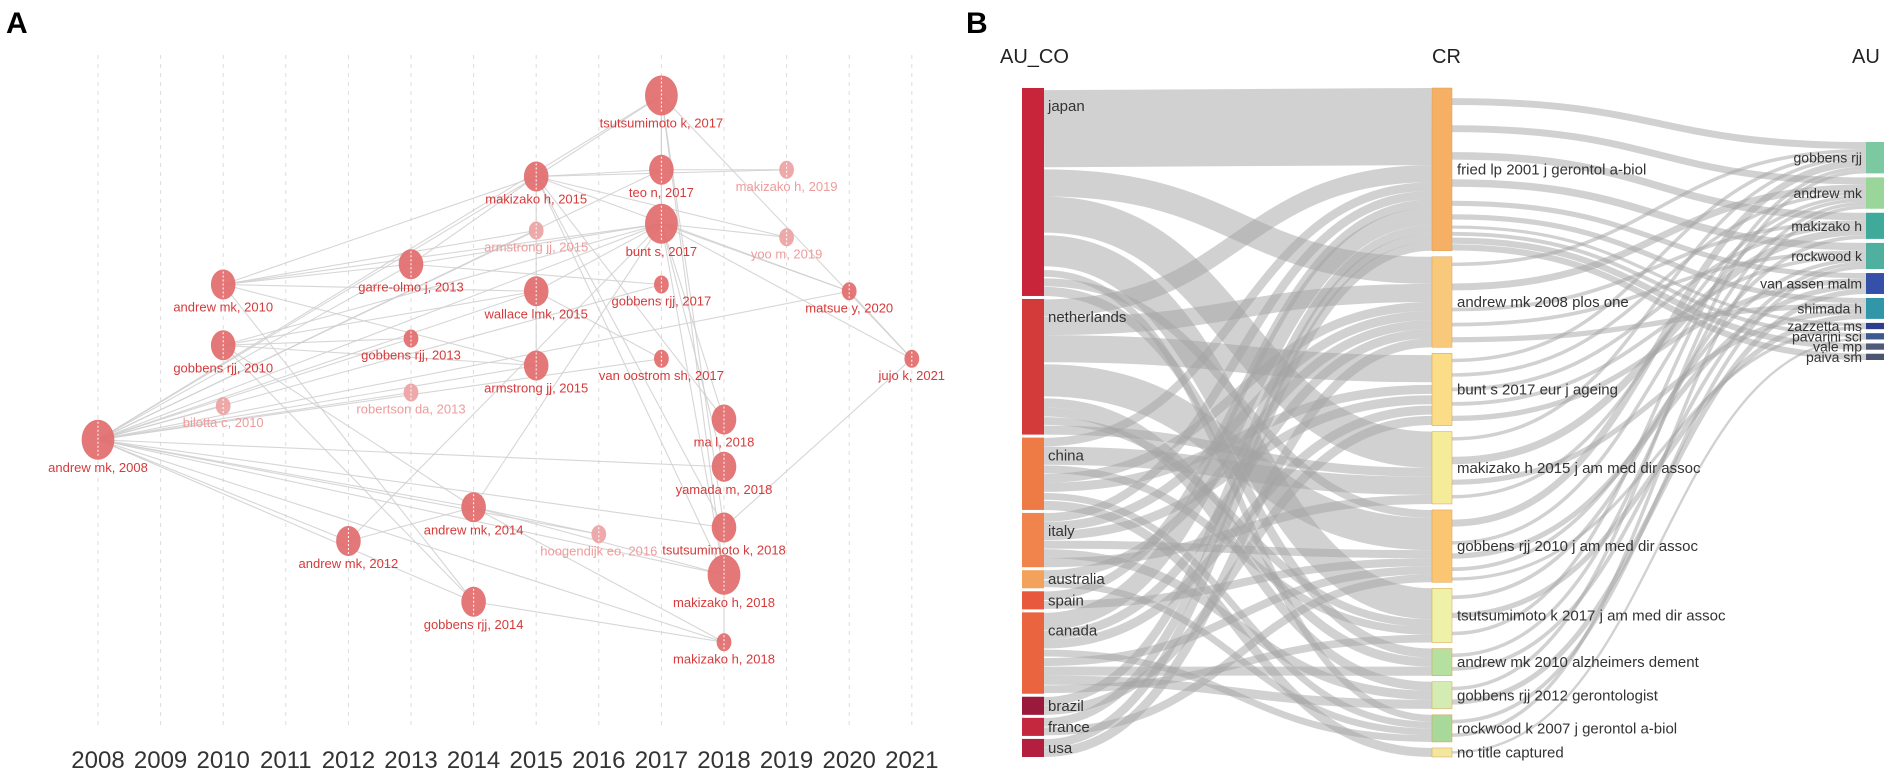  What do you see at coordinates (1591, 615) in the screenshot?
I see `reference-label: tsutsumimoto k 2017 j am med dir assoc` at bounding box center [1591, 615].